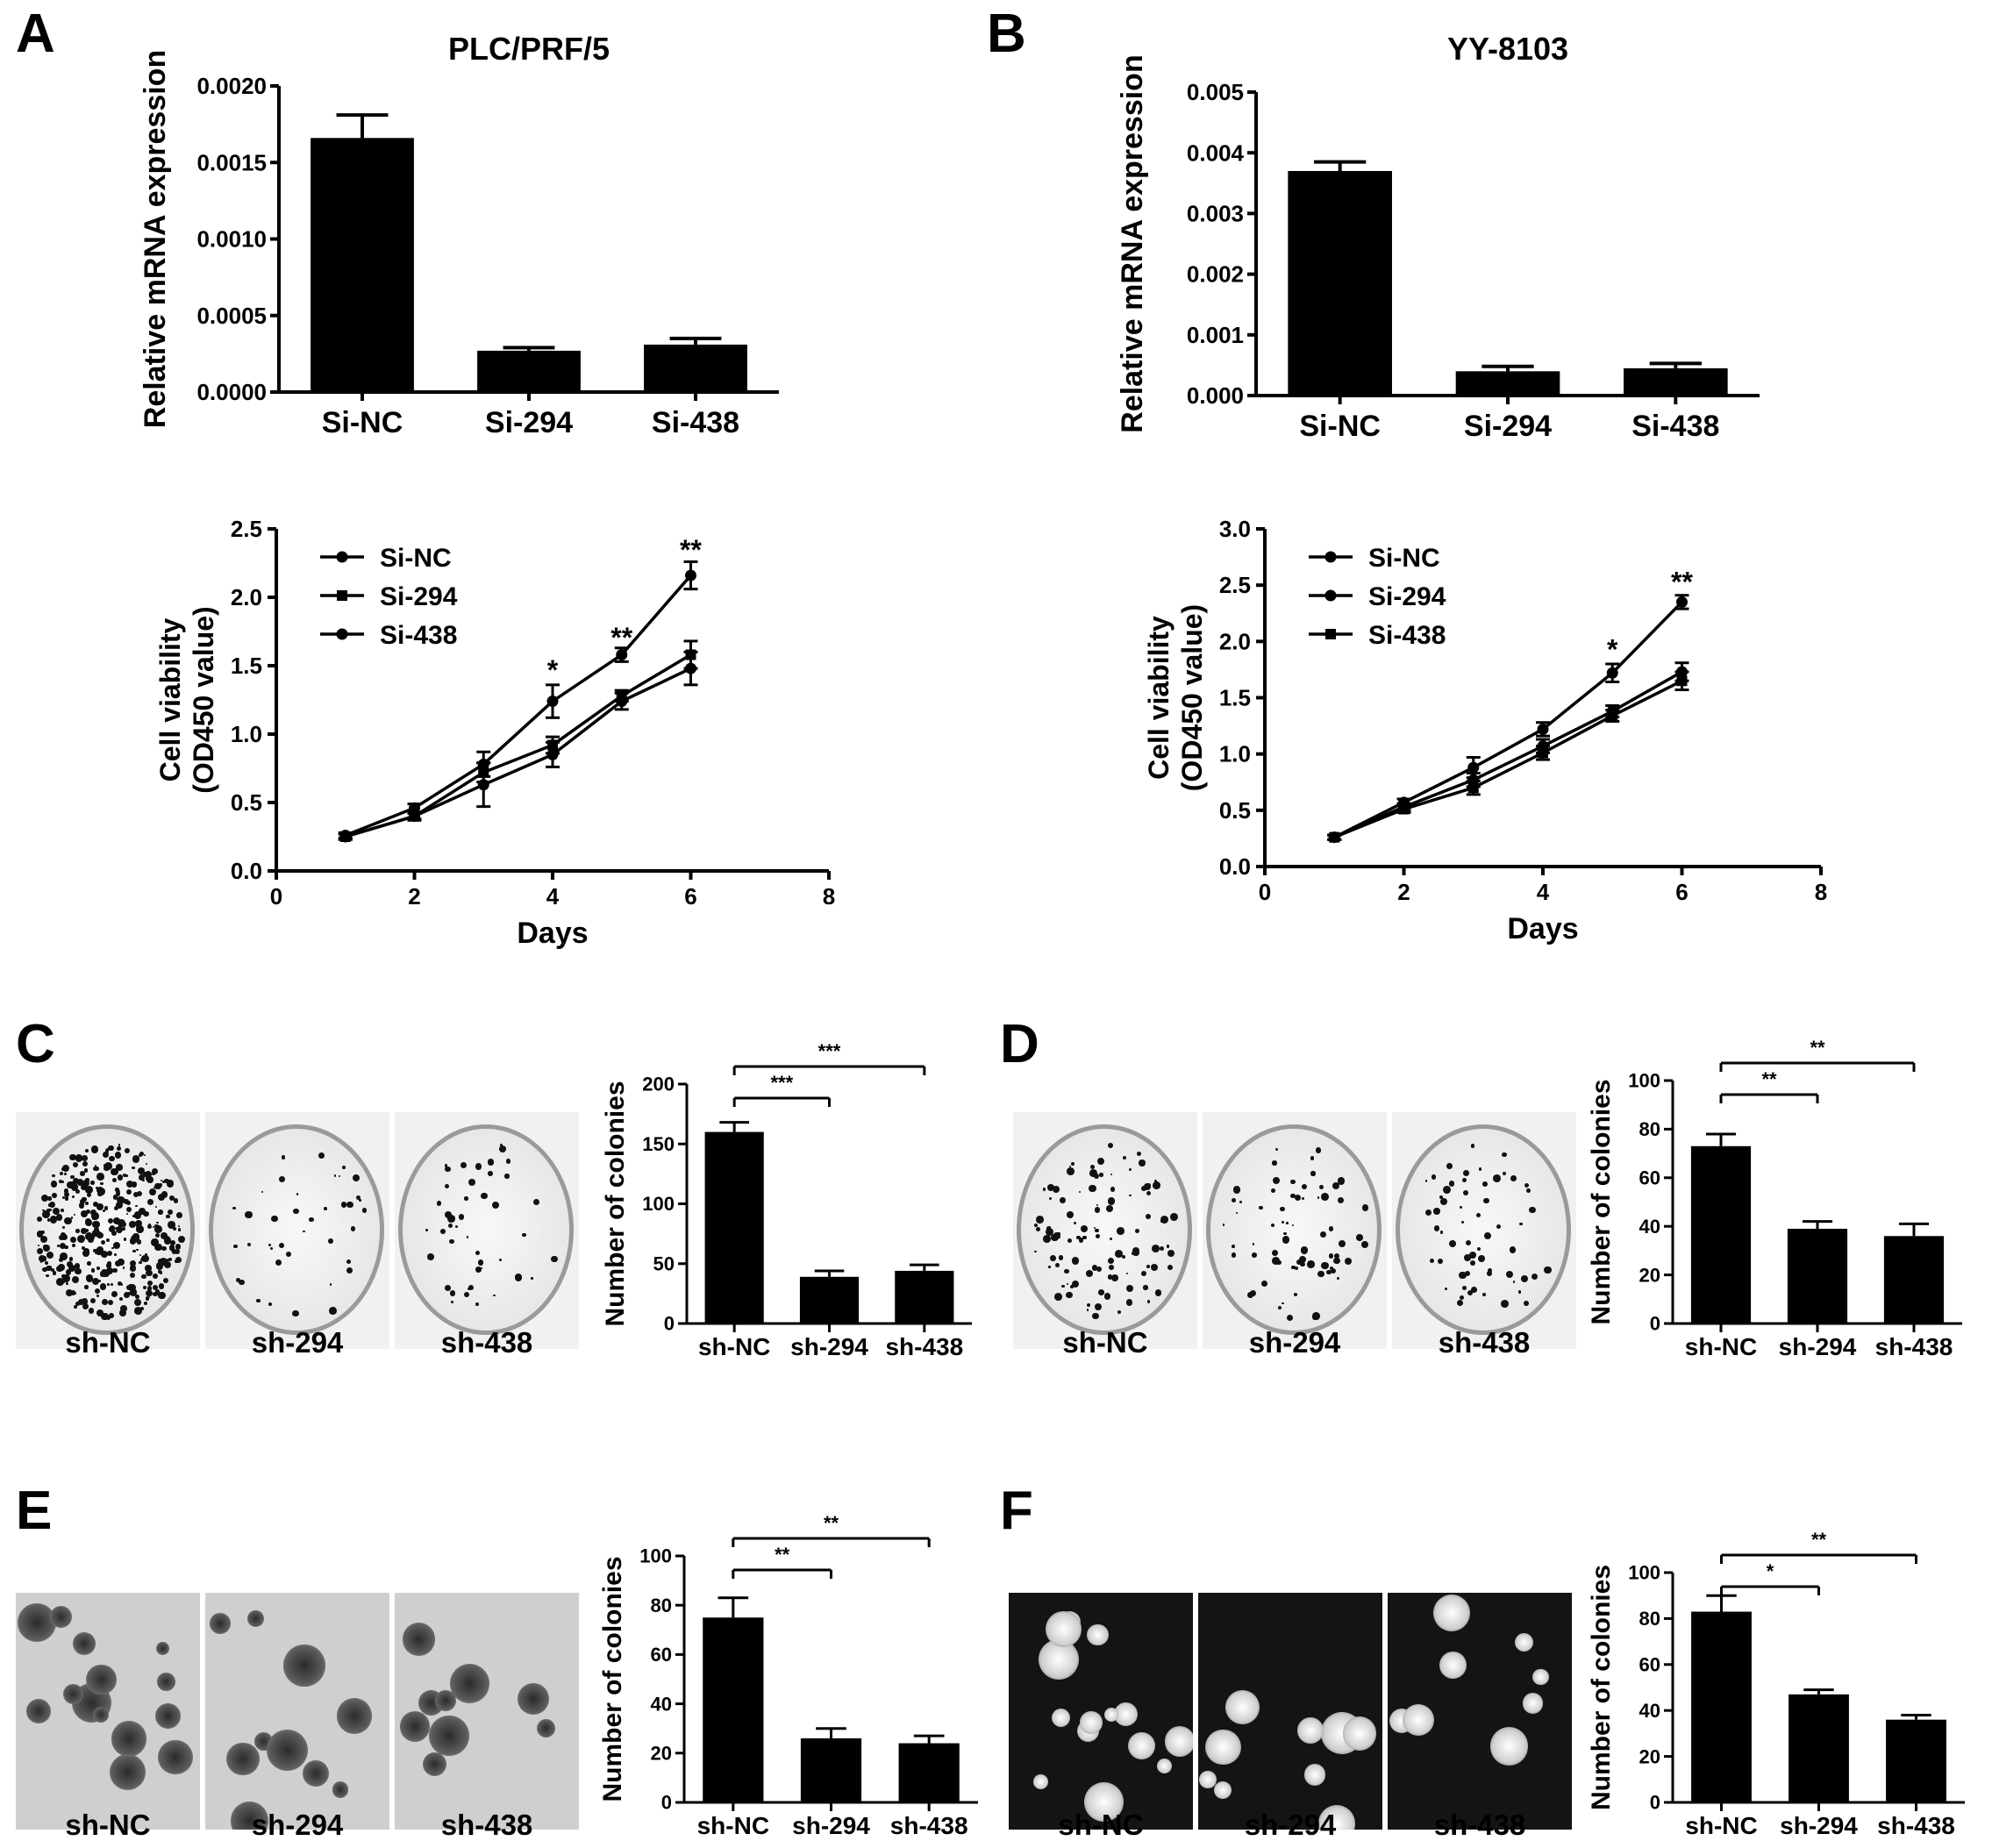  I want to click on C-bar-ytick-label-3: 150, so click(658, 1144).